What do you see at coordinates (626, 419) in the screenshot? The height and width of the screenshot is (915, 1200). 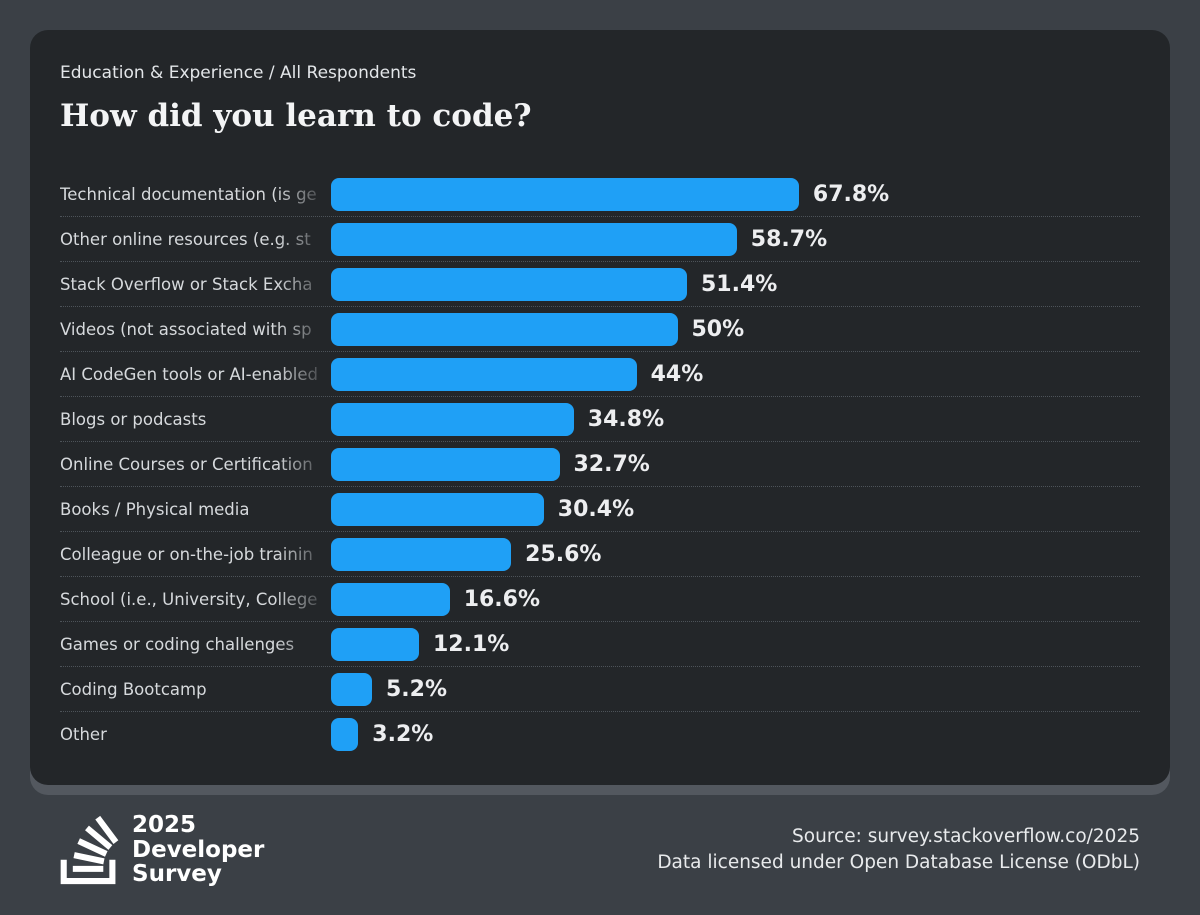 I see `value-label: 34.8%` at bounding box center [626, 419].